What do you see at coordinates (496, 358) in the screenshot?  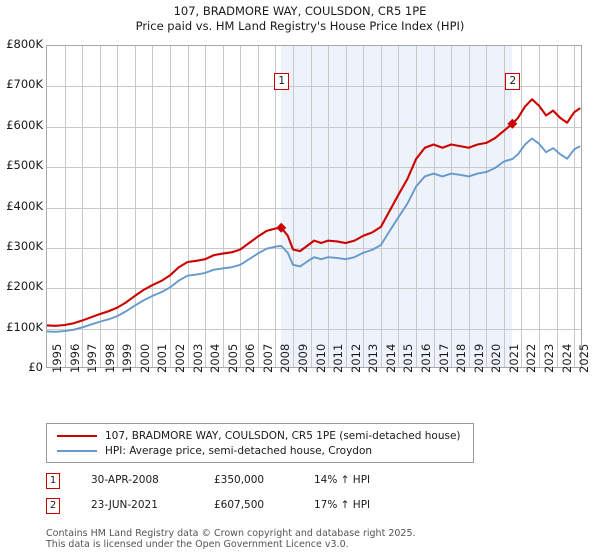 I see `x-axis-tick-label: 2020` at bounding box center [496, 358].